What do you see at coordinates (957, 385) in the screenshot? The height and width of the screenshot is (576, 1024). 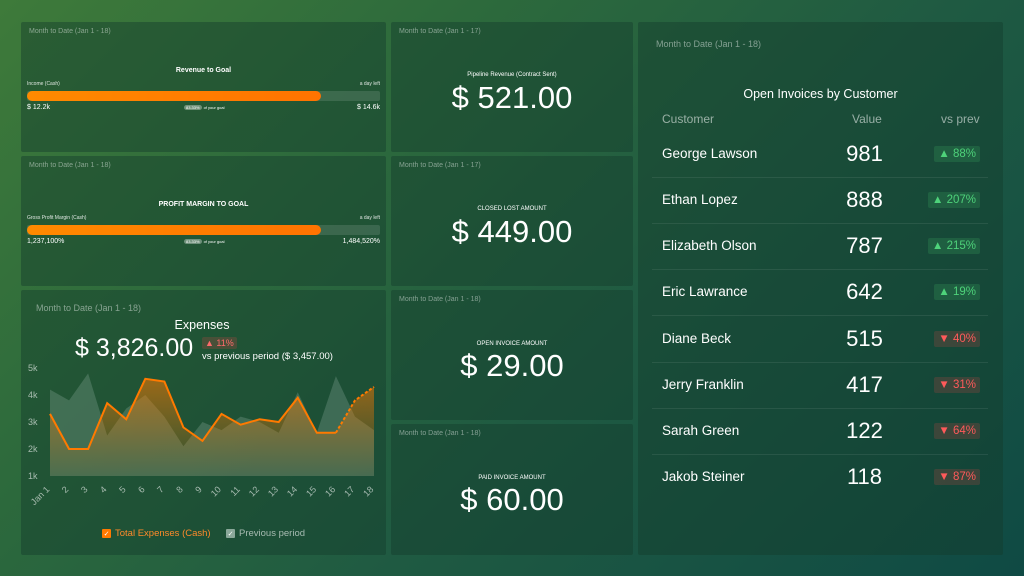 I see `change-badge: ▼ 31%` at bounding box center [957, 385].